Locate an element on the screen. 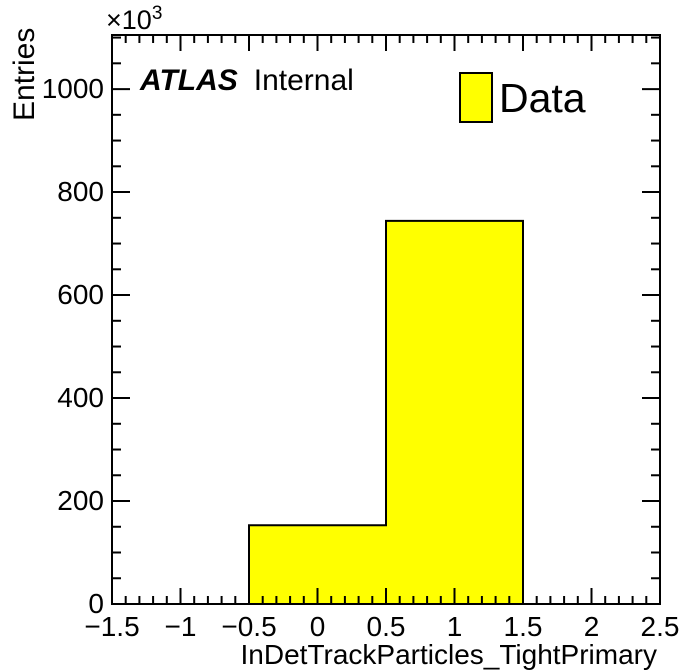  legend-label-data: Data is located at coordinates (542, 98).